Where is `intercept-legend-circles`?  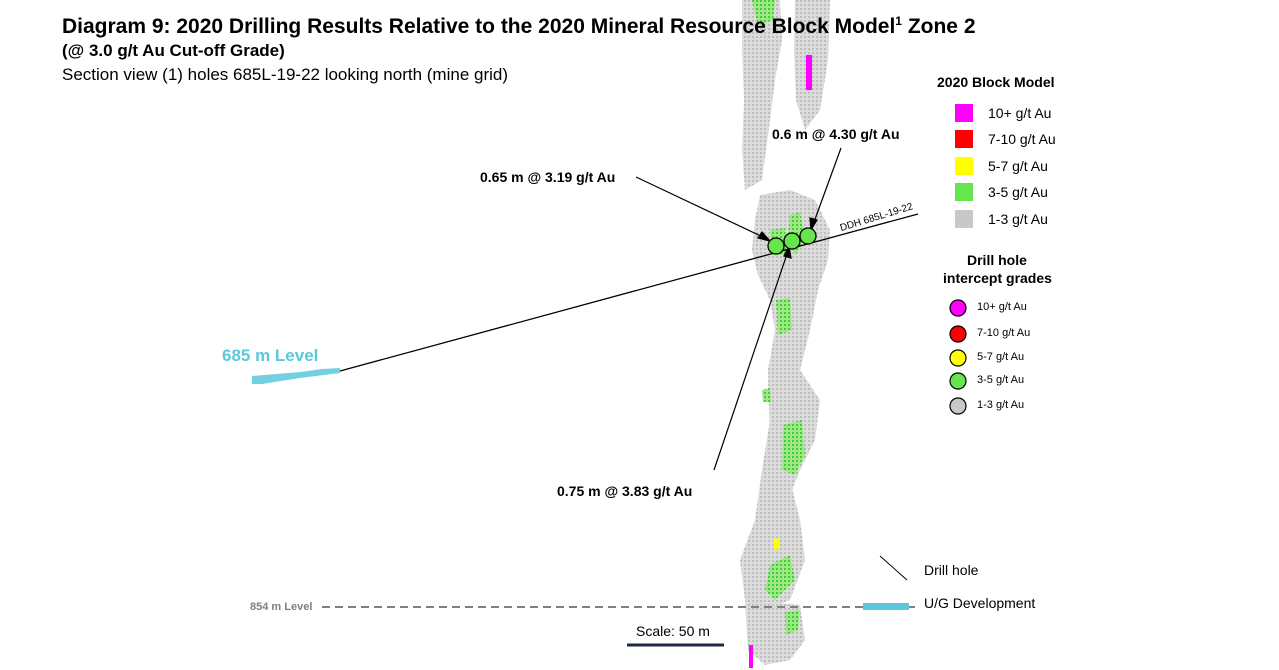
intercept-legend-circles is located at coordinates (958, 357).